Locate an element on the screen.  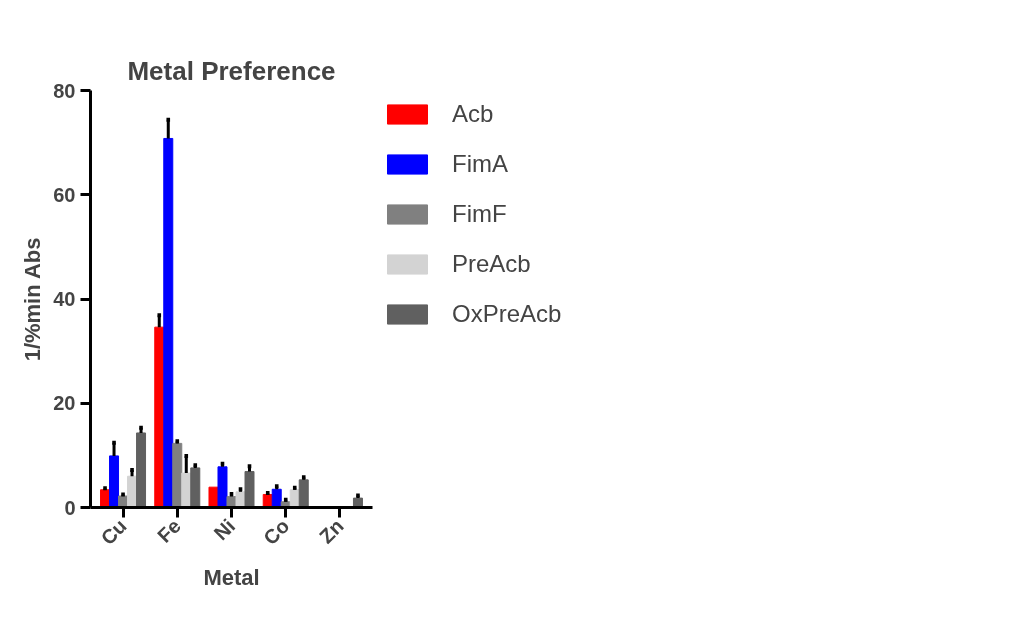
y-tick-label: 0 is located at coordinates (70, 507).